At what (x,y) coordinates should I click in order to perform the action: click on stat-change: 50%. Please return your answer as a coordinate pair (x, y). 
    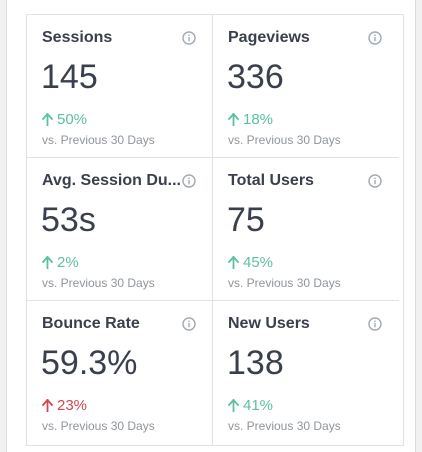
    Looking at the image, I should click on (64, 119).